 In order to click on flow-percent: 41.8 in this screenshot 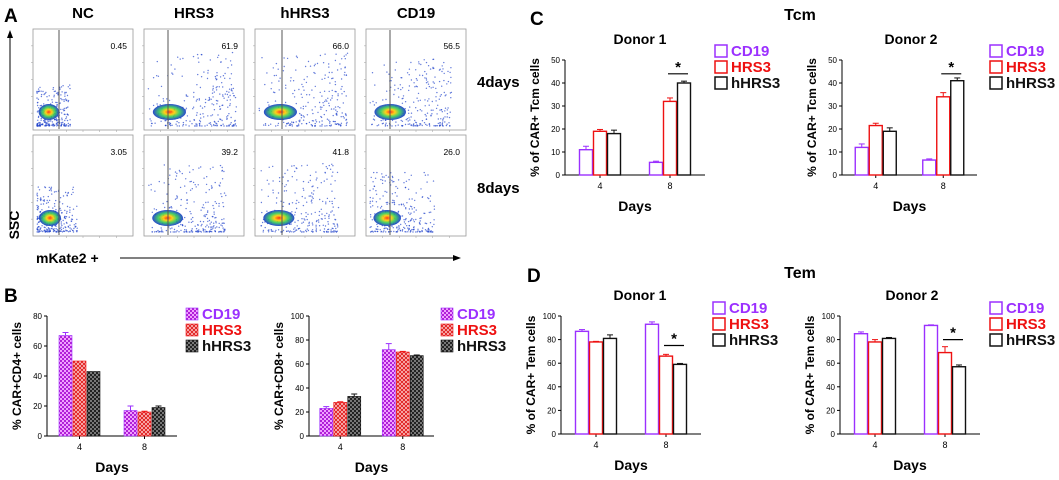, I will do `click(340, 152)`.